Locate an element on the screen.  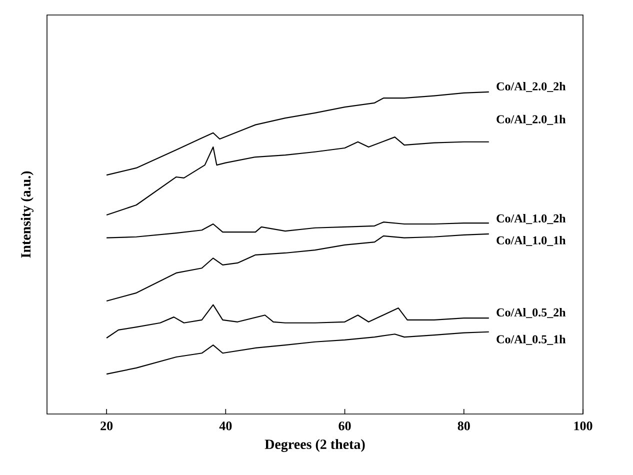
x-tick-label: 60 is located at coordinates (344, 426).